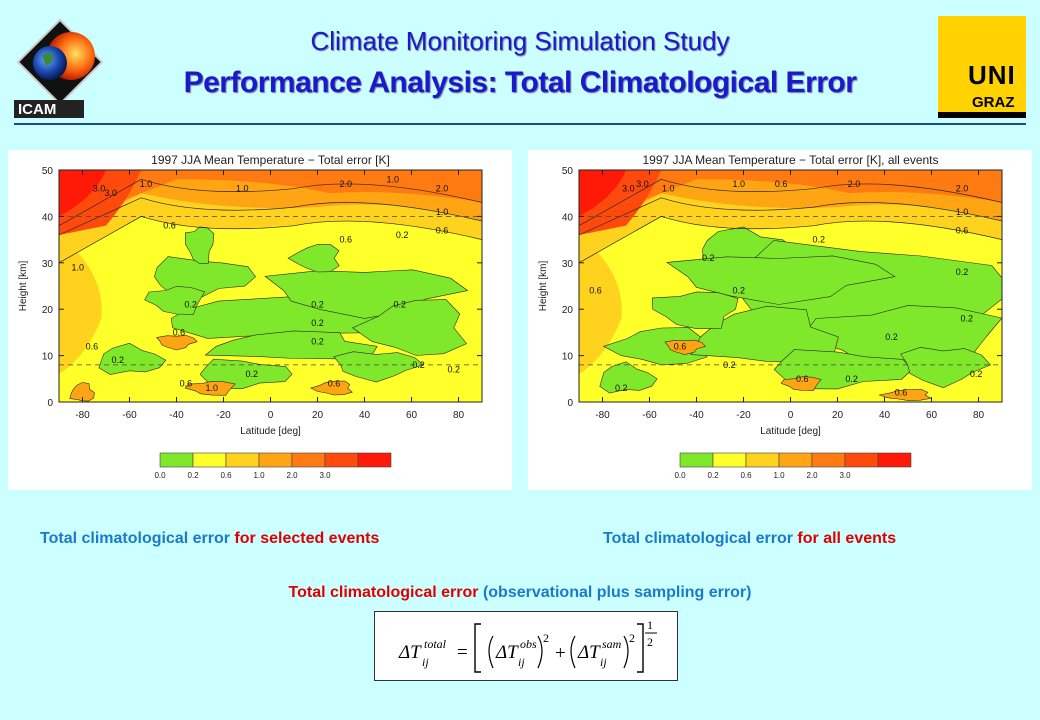  What do you see at coordinates (520, 41) in the screenshot?
I see `page-title: Climate Monitoring Simulation Study` at bounding box center [520, 41].